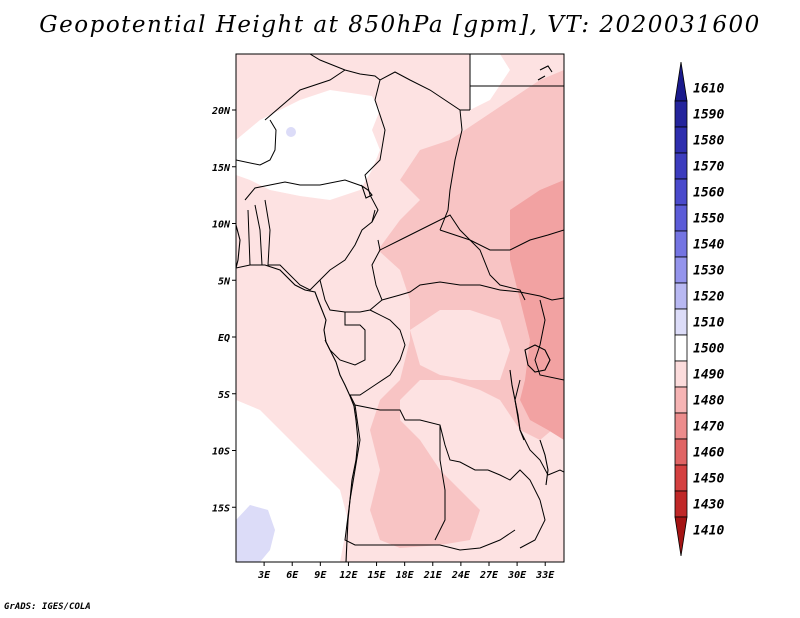 This screenshot has height=618, width=800. What do you see at coordinates (708, 297) in the screenshot?
I see `colorbar-label: 1520` at bounding box center [708, 297].